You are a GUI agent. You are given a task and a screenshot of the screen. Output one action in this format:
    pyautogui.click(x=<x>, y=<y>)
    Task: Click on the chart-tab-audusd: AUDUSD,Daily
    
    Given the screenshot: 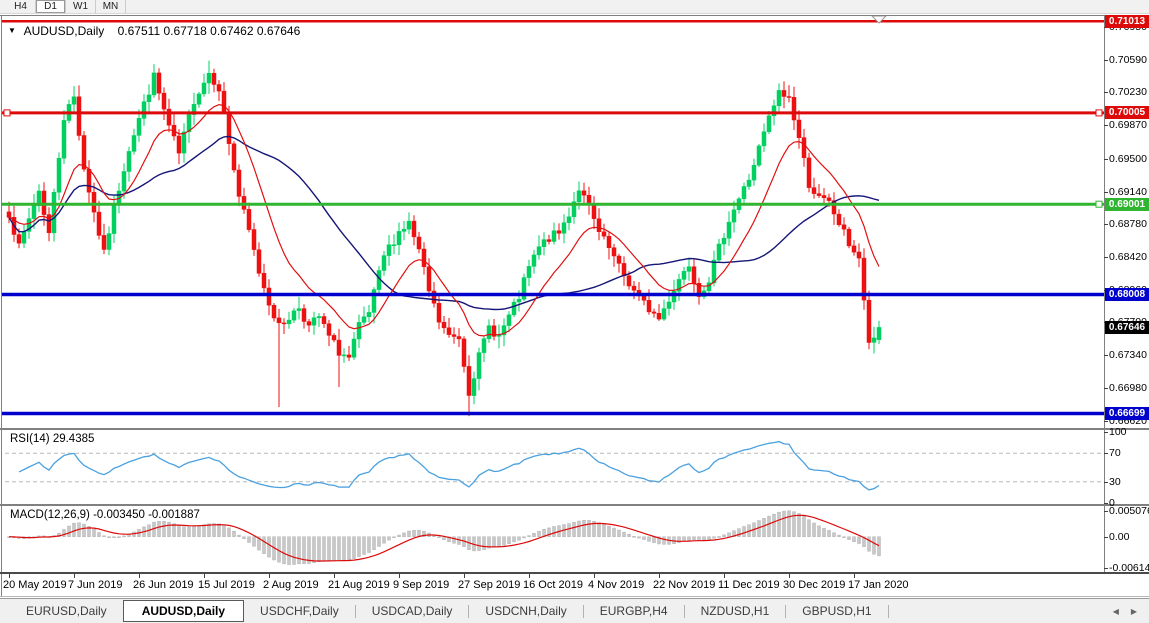 What is the action you would take?
    pyautogui.click(x=183, y=611)
    